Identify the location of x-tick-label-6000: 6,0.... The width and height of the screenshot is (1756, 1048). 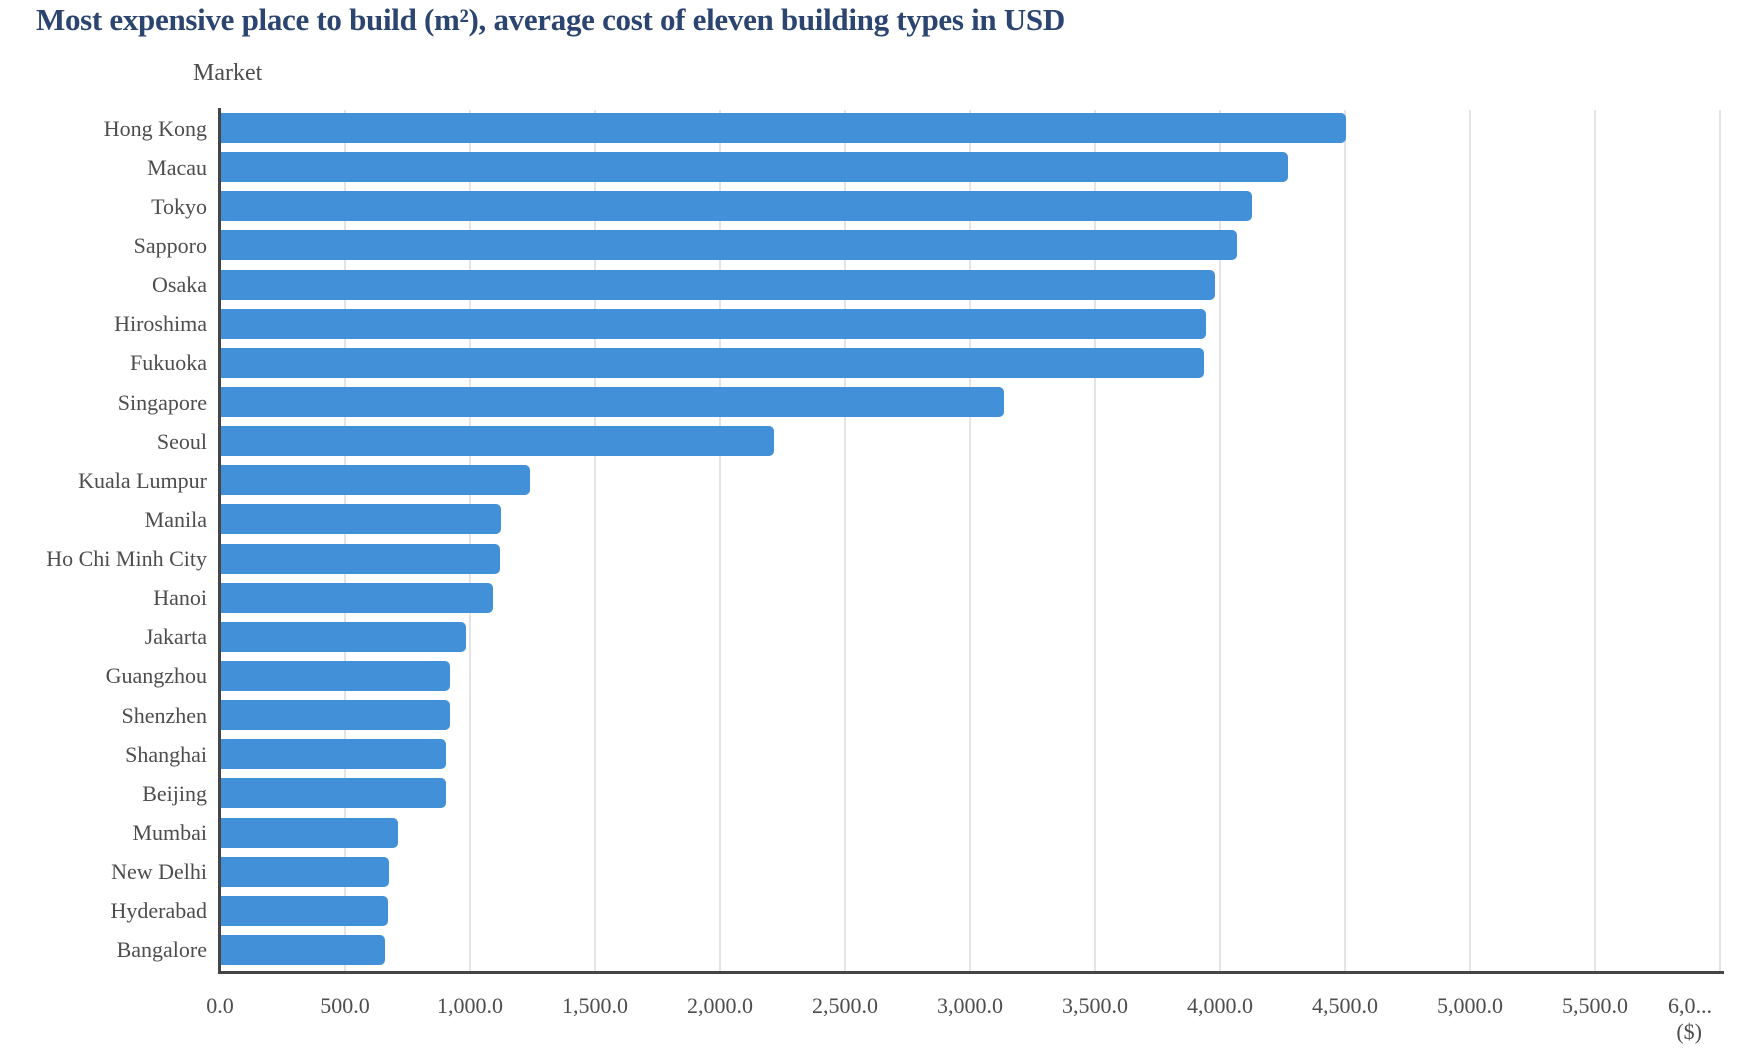
(1690, 1005).